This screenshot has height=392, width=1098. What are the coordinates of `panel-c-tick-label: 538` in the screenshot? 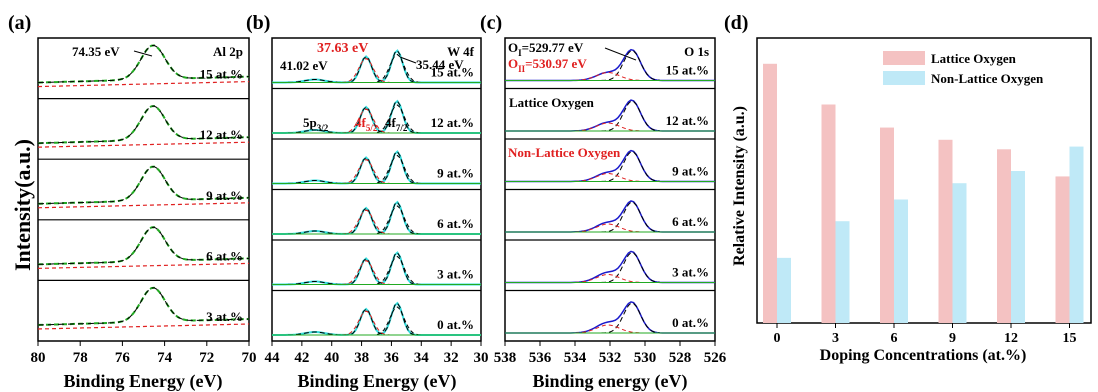 It's located at (505, 358).